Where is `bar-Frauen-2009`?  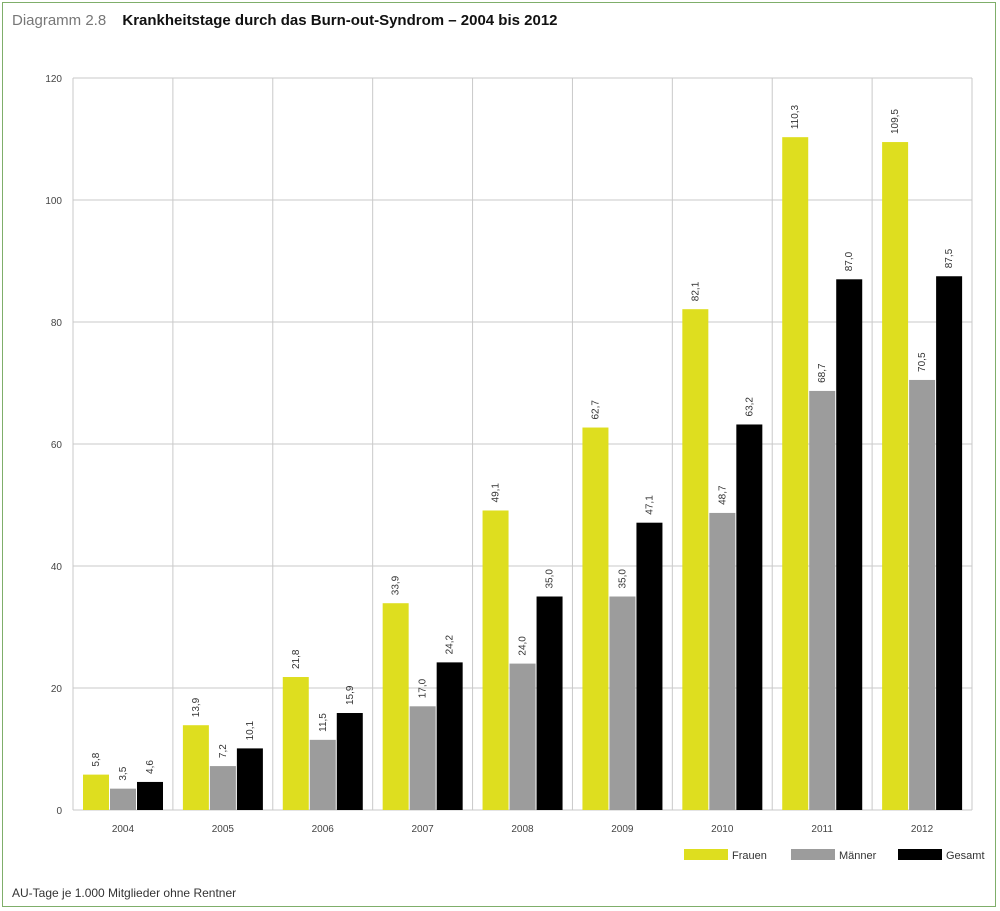
bar-Frauen-2009 is located at coordinates (595, 618).